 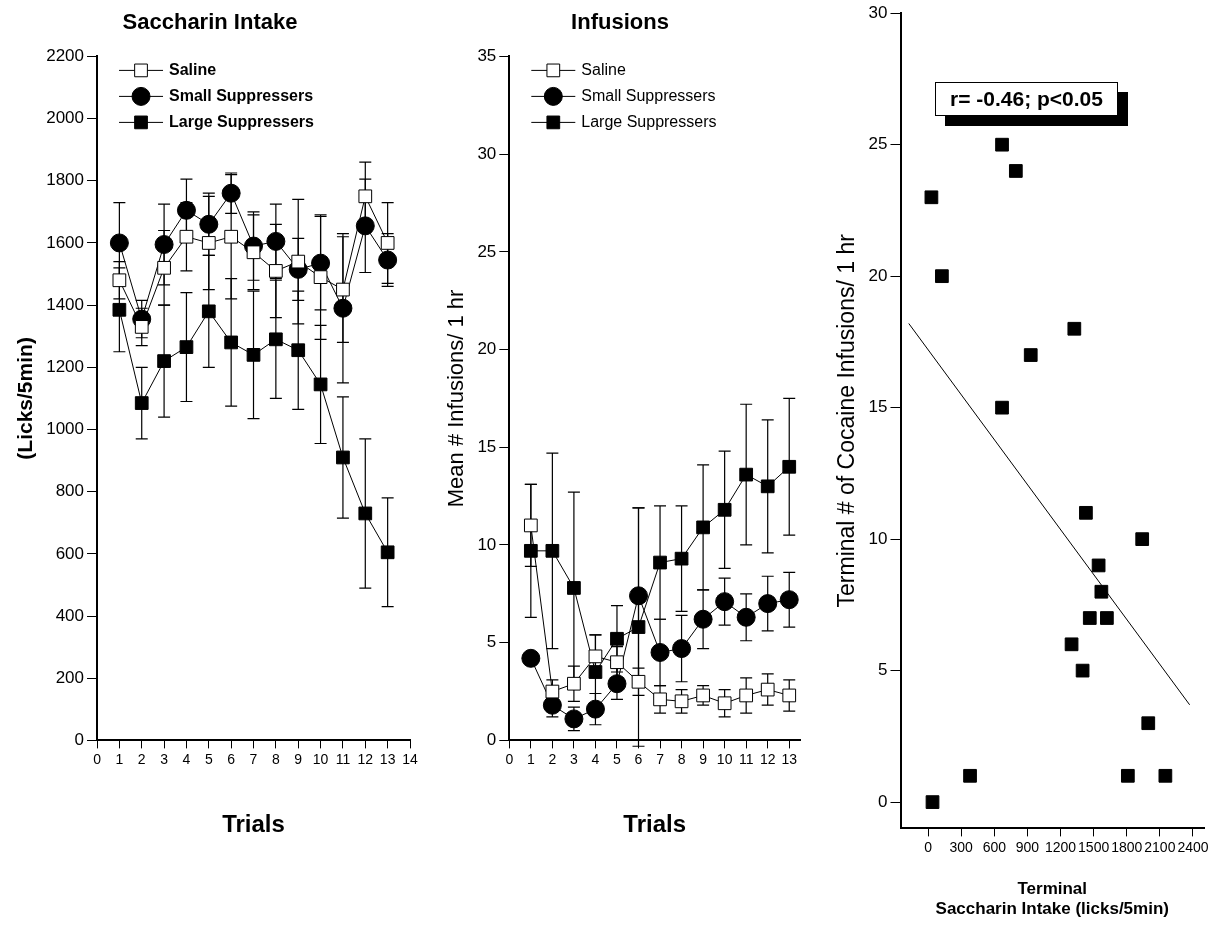 What do you see at coordinates (878, 144) in the screenshot?
I see `y-tick-label: 25` at bounding box center [878, 144].